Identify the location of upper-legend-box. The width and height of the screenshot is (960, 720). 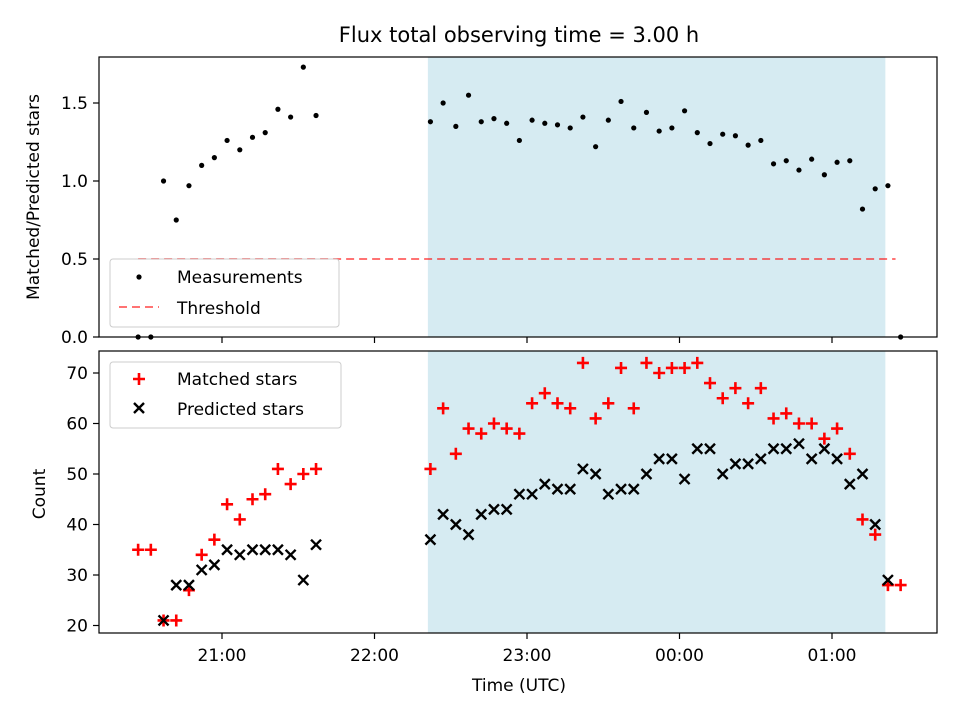
(224, 293).